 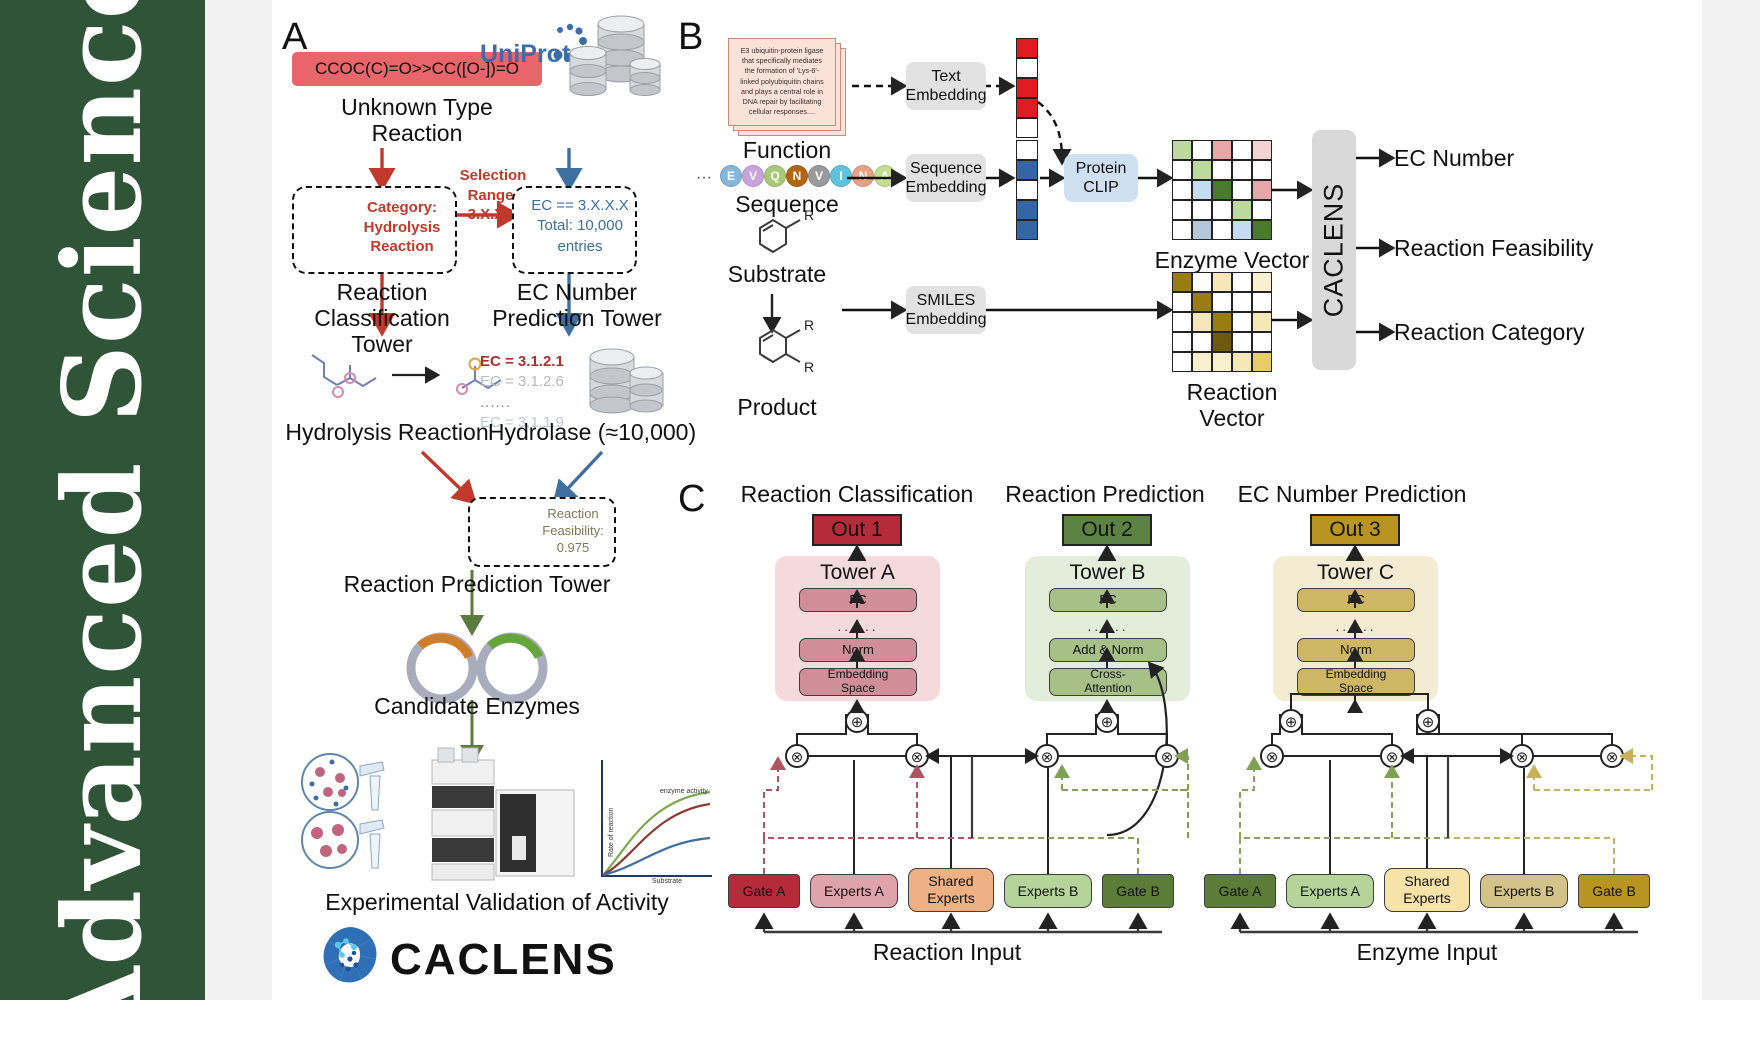 I want to click on link-prod3-to-sum-b, so click(x=1071, y=729).